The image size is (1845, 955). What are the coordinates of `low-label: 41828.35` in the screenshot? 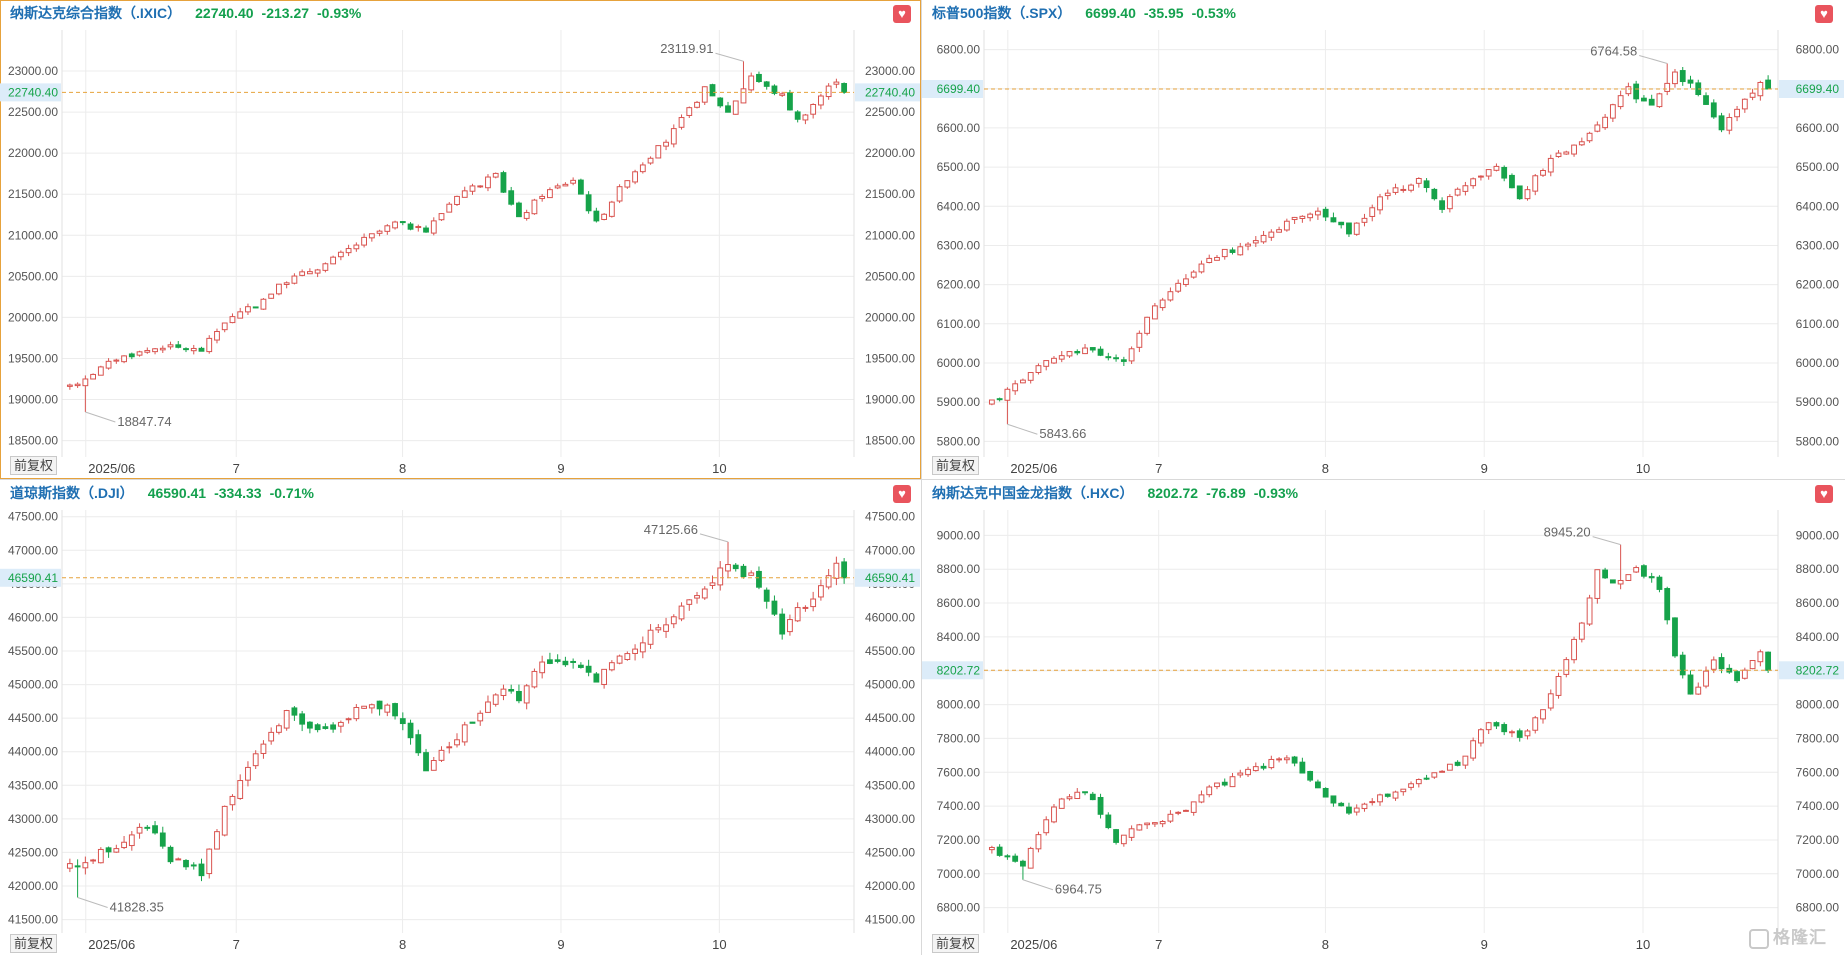 It's located at (137, 907).